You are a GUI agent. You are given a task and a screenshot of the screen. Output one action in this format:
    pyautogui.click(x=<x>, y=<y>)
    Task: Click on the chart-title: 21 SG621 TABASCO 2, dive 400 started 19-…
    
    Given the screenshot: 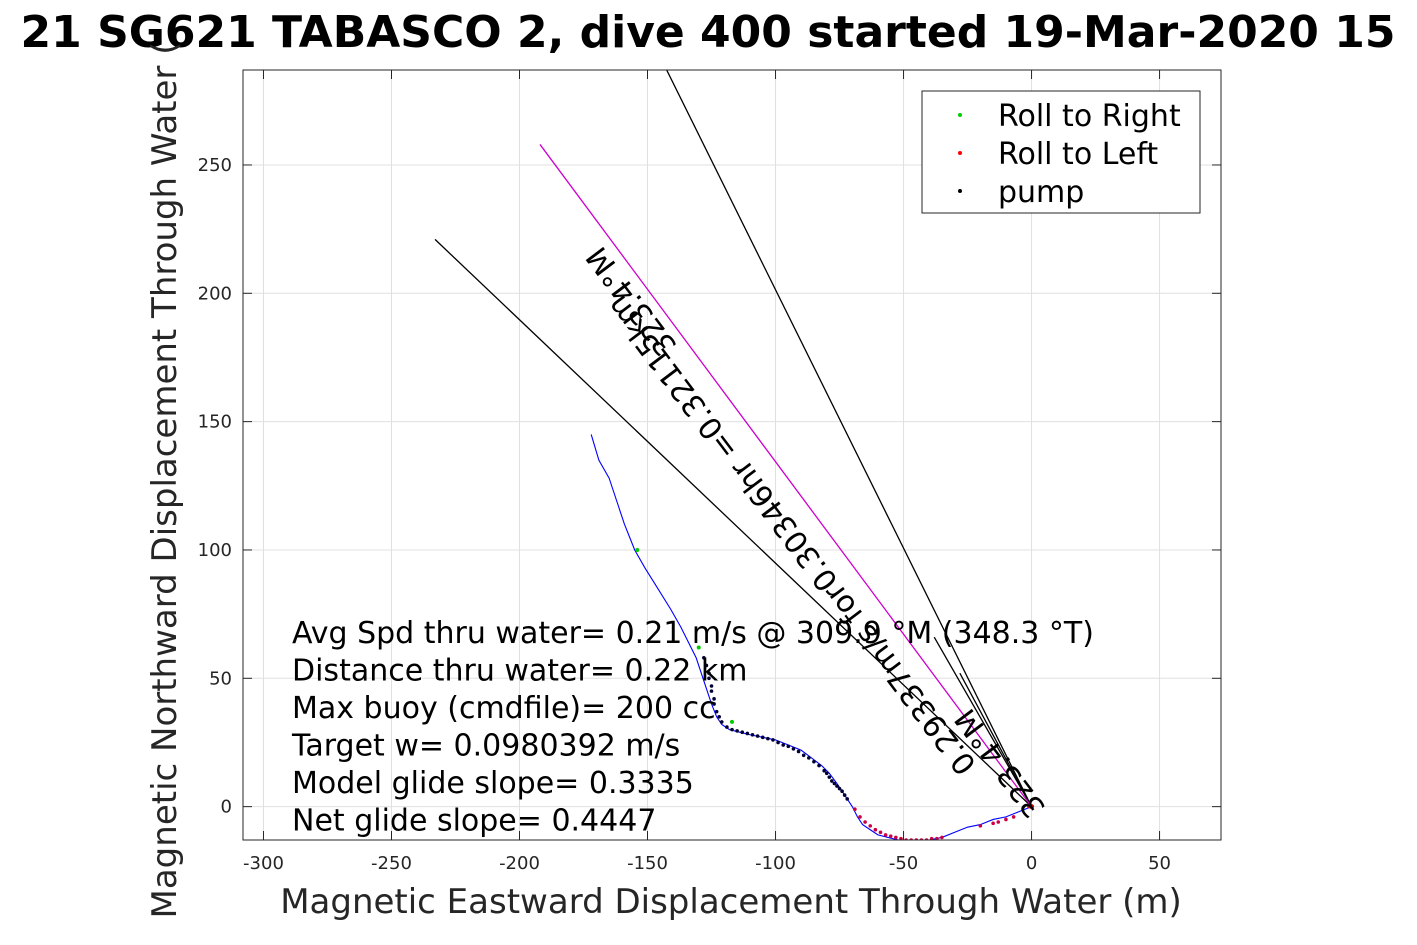 What is the action you would take?
    pyautogui.click(x=708, y=32)
    